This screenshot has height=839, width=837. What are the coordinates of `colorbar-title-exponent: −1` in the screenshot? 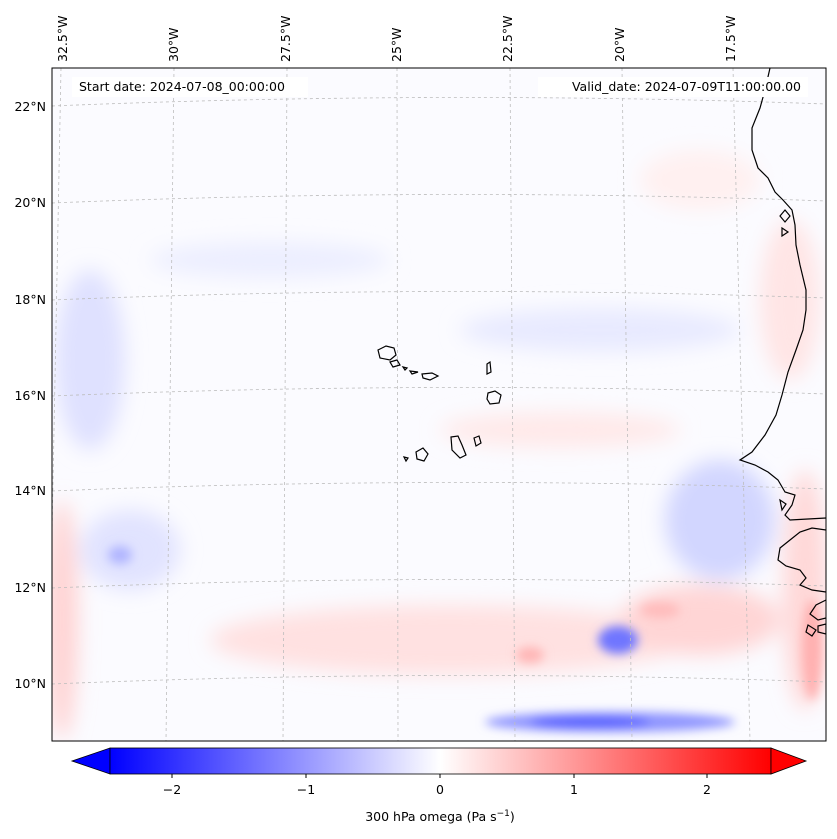 It's located at (503, 814).